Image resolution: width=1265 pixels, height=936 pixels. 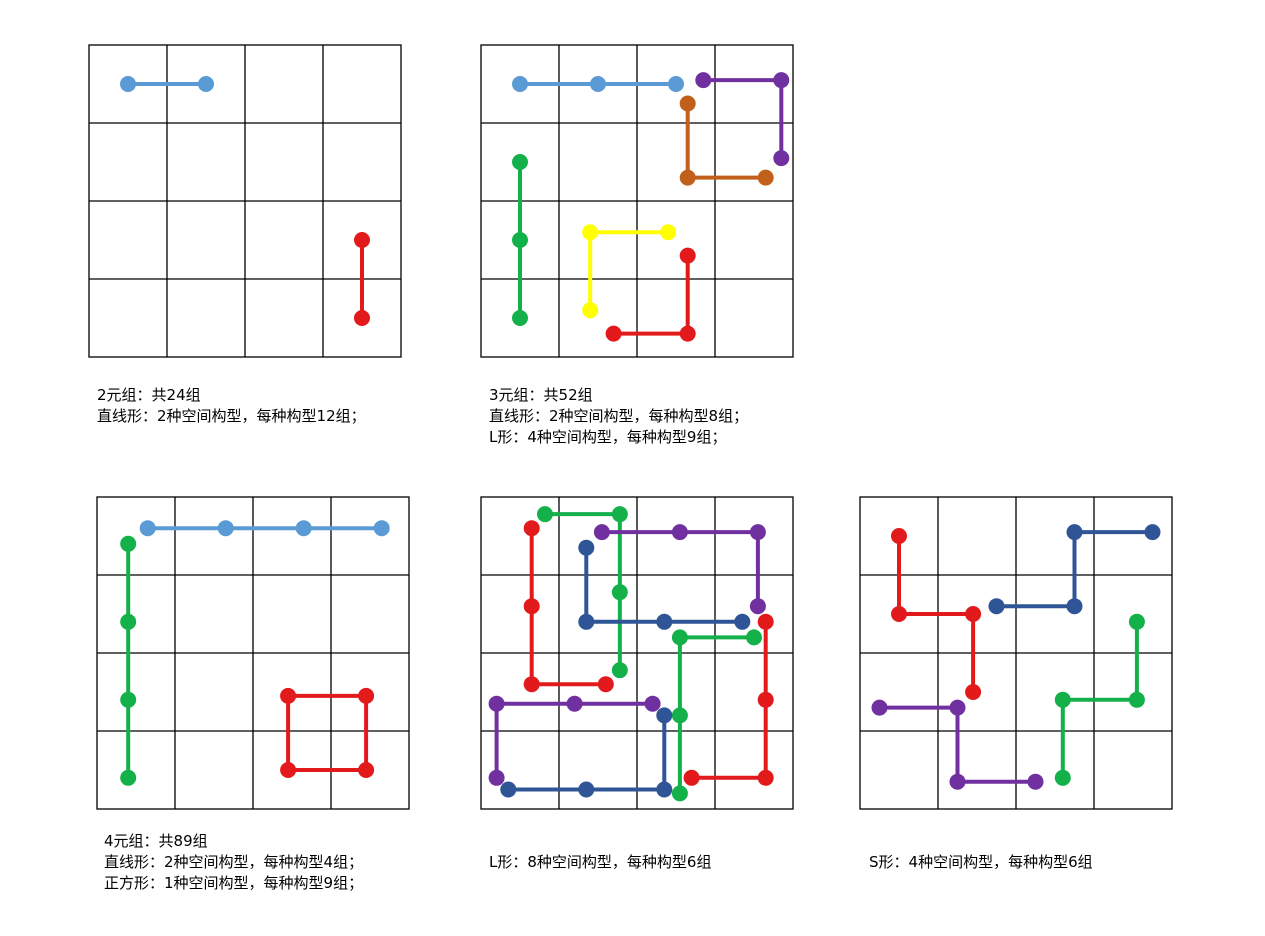 I want to click on caption-line: L形：4种空间构型，每种构型9组；, so click(x=608, y=437).